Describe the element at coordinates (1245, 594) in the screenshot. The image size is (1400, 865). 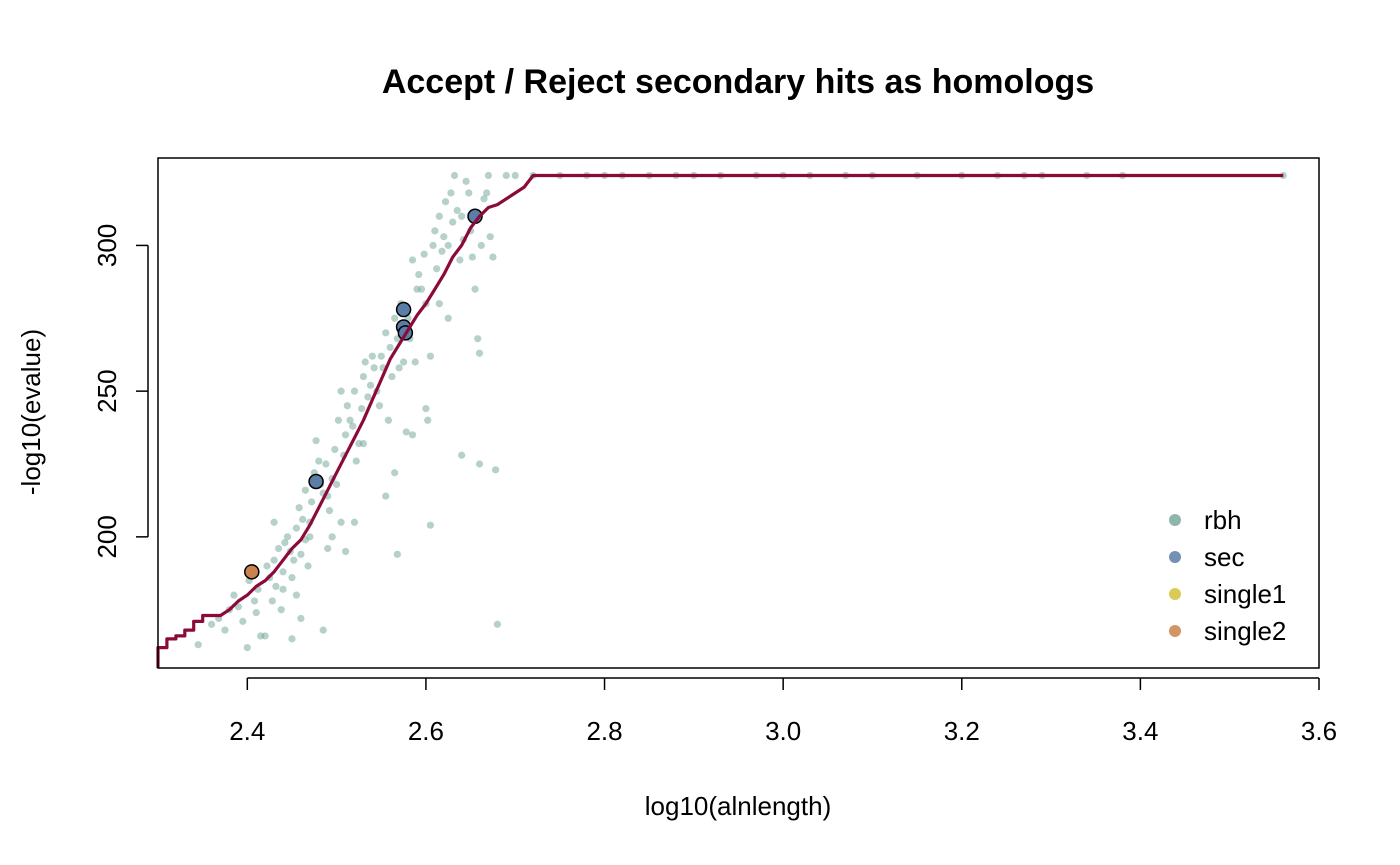
I see `legend-label-single1: single1` at that location.